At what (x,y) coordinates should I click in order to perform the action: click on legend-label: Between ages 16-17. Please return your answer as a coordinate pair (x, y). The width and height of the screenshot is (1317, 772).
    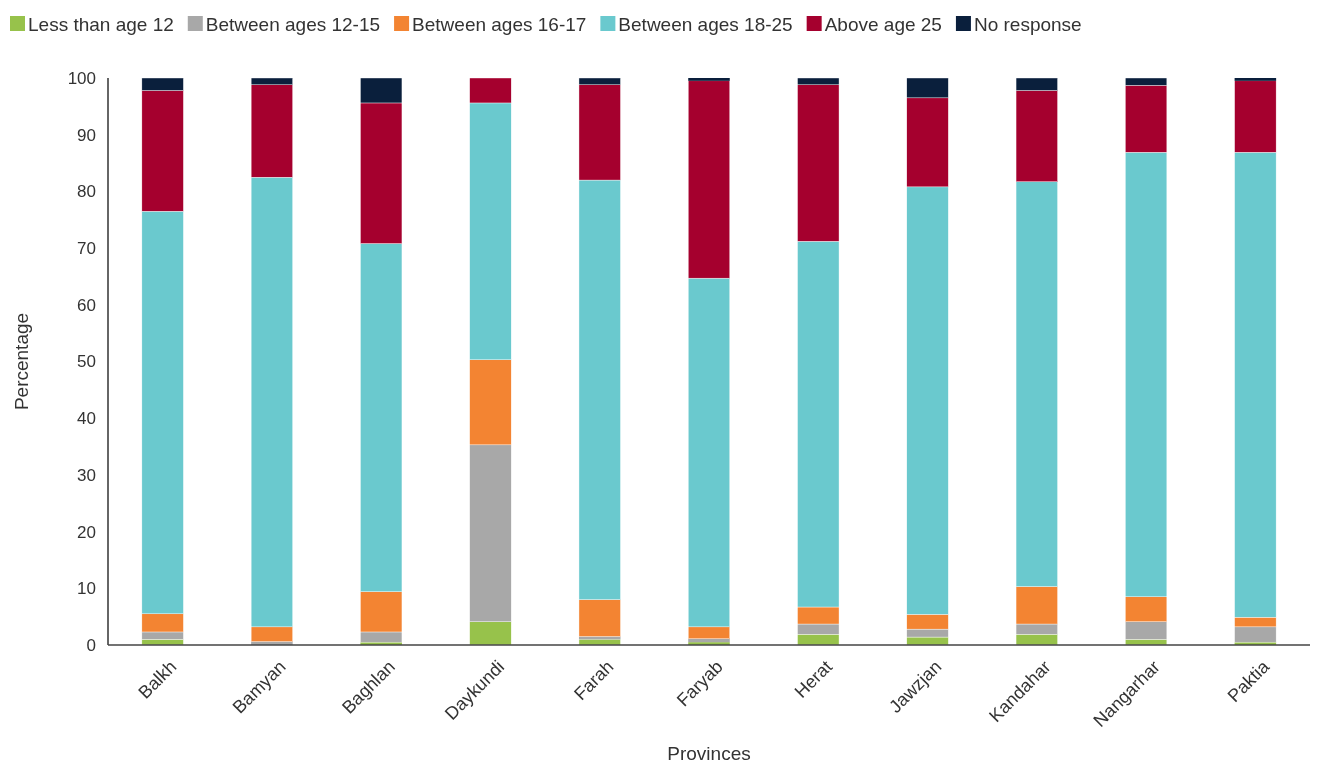
    Looking at the image, I should click on (499, 24).